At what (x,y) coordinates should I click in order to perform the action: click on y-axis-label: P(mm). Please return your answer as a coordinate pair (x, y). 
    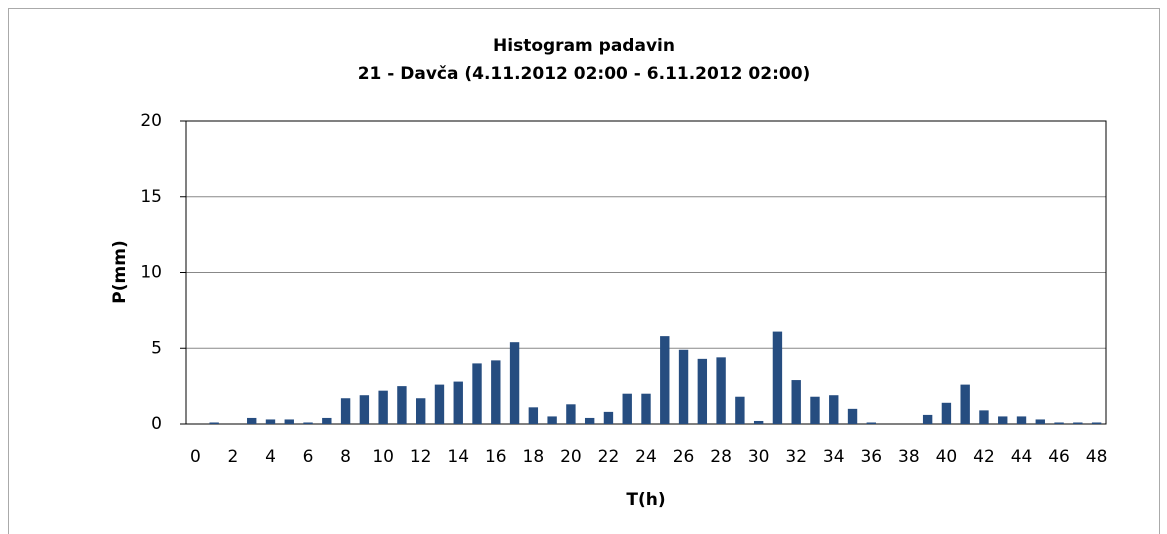
    Looking at the image, I should click on (120, 271).